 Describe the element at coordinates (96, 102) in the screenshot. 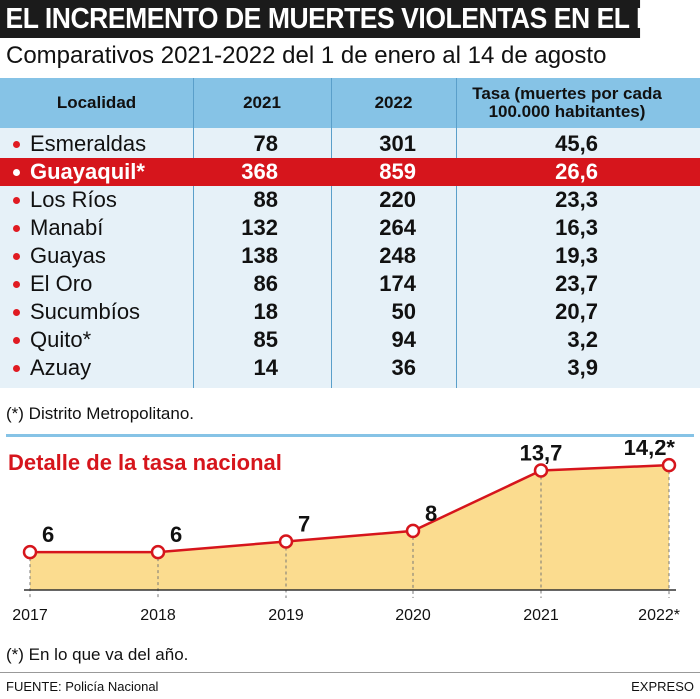

I see `column-header-localidad: Localidad` at that location.